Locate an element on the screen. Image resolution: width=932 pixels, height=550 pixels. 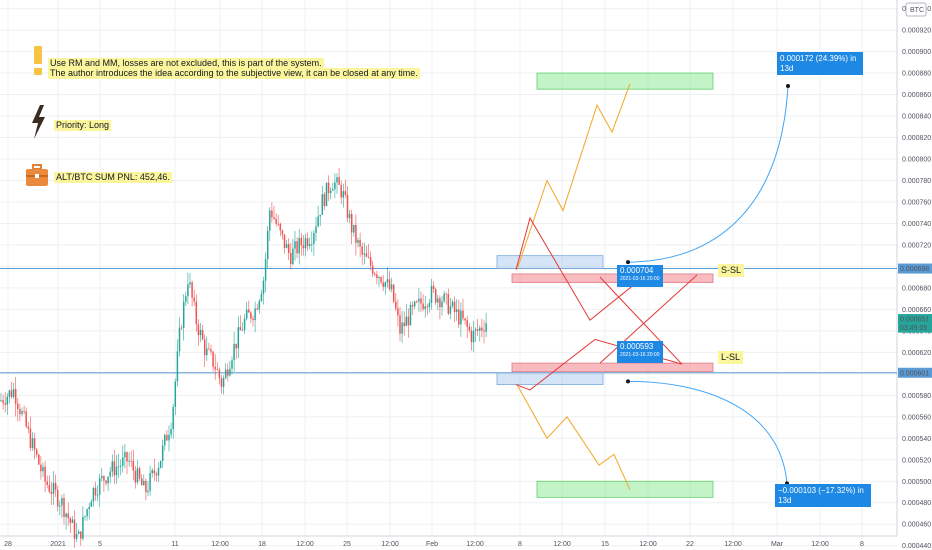
priority-label: Priority: Long is located at coordinates (83, 125).